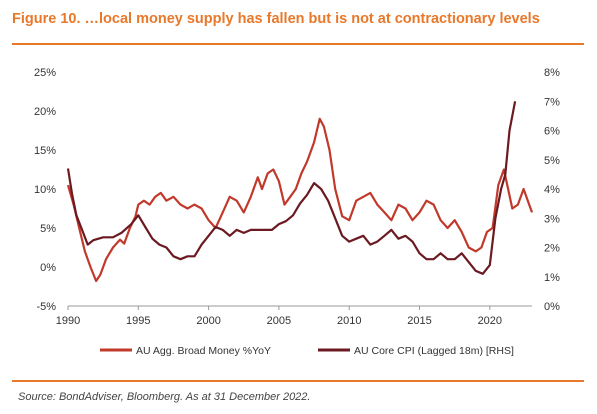 This screenshot has width=597, height=414. What do you see at coordinates (68, 321) in the screenshot?
I see `x-tick-label: 1990` at bounding box center [68, 321].